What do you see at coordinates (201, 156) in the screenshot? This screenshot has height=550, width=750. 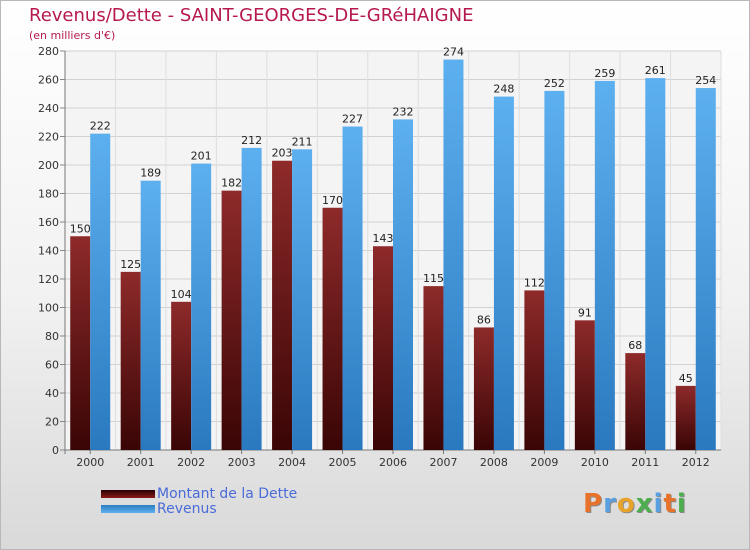 I see `data-label-revenus: 201` at bounding box center [201, 156].